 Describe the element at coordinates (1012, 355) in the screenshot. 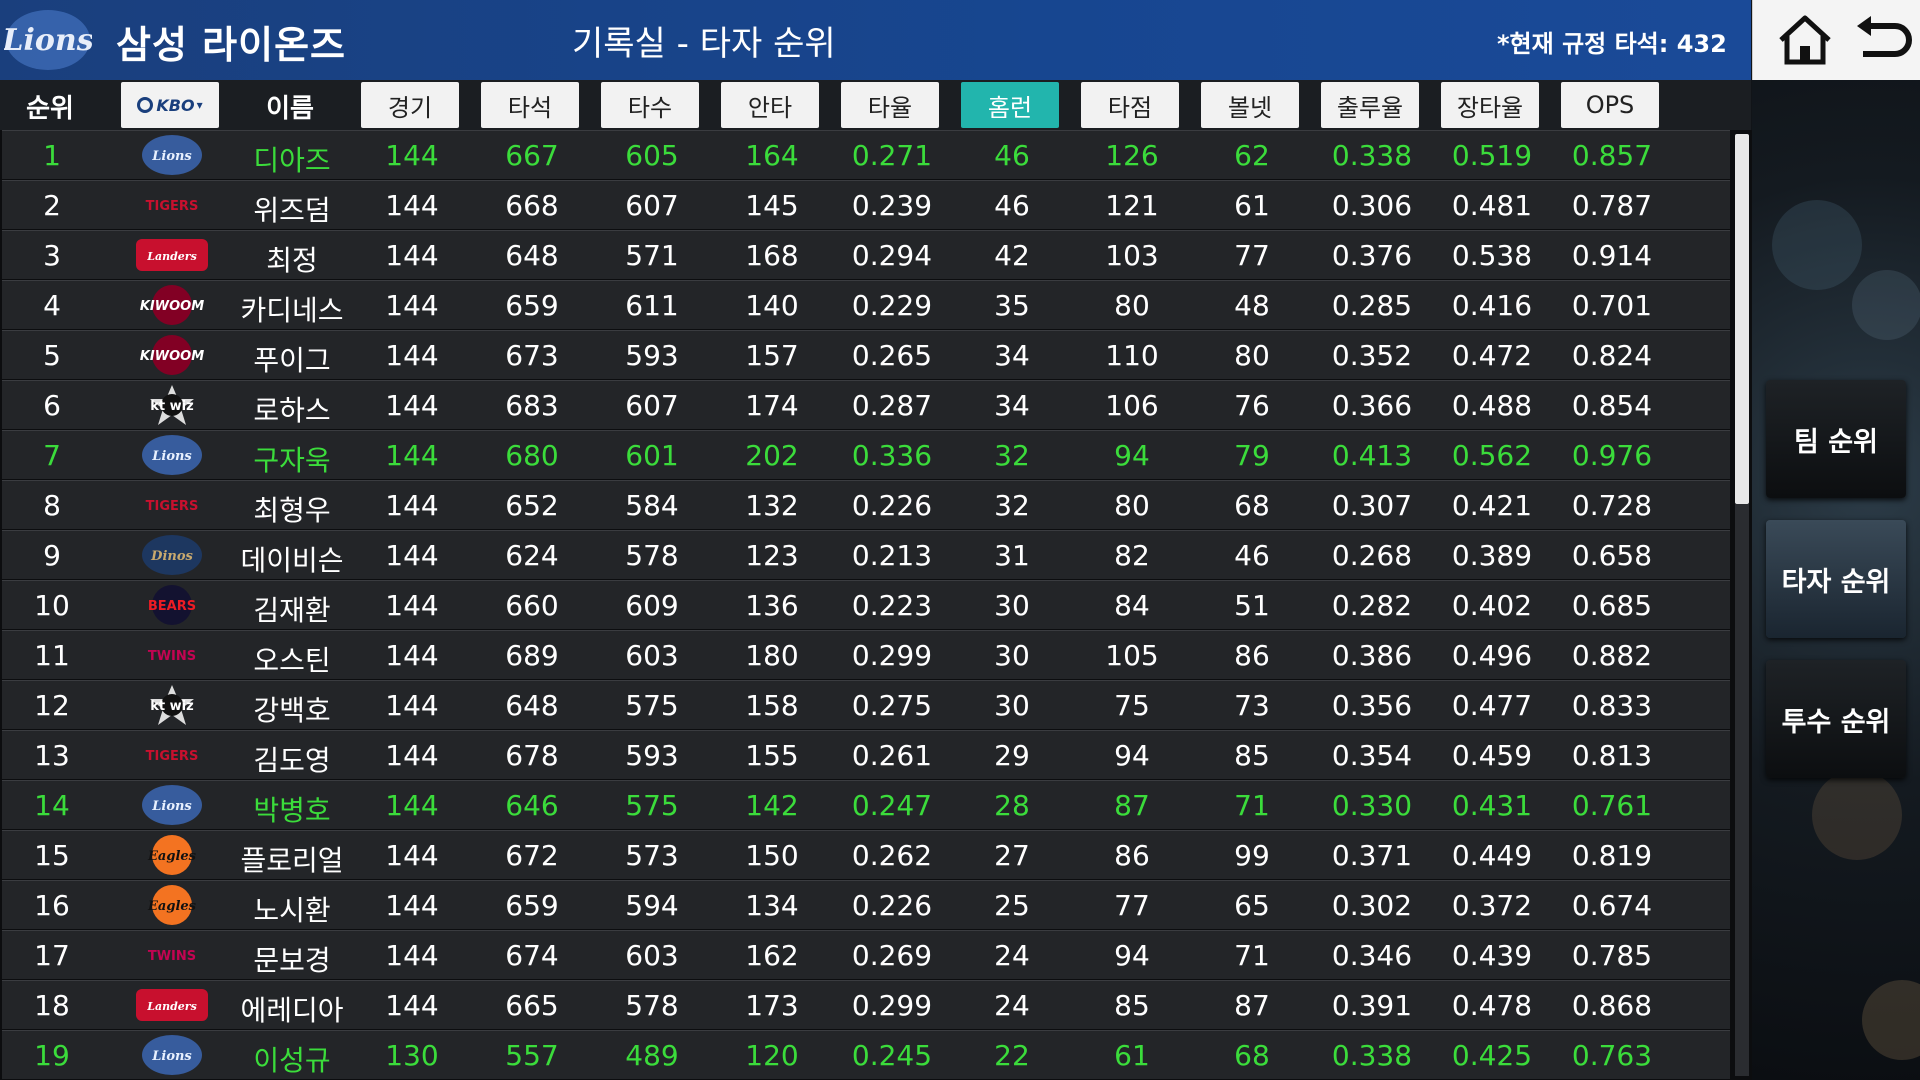

I see `hr-cell: 34` at that location.